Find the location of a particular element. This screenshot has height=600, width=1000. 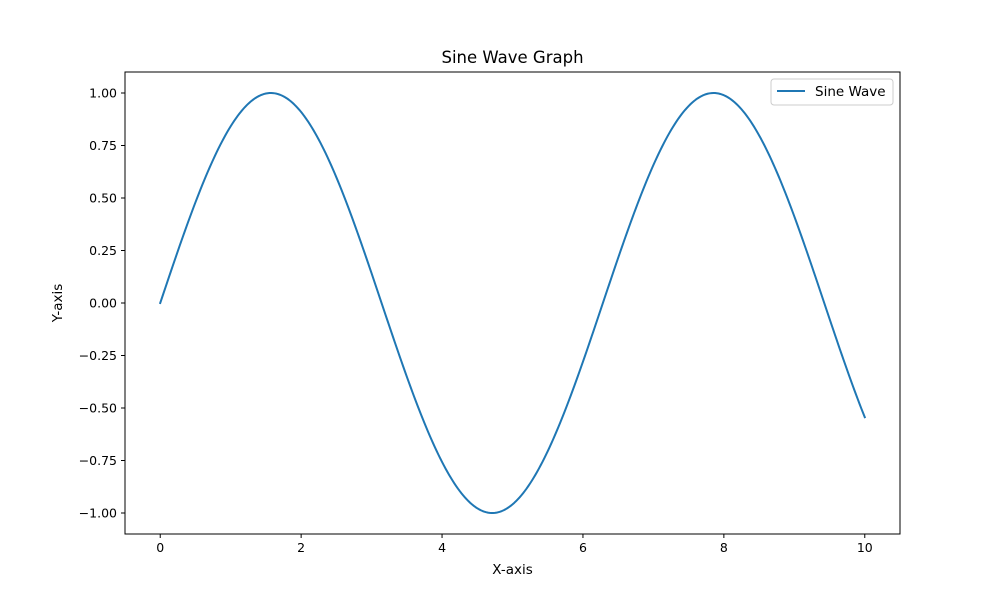

y-tick-label: −0.50 is located at coordinates (98, 408).